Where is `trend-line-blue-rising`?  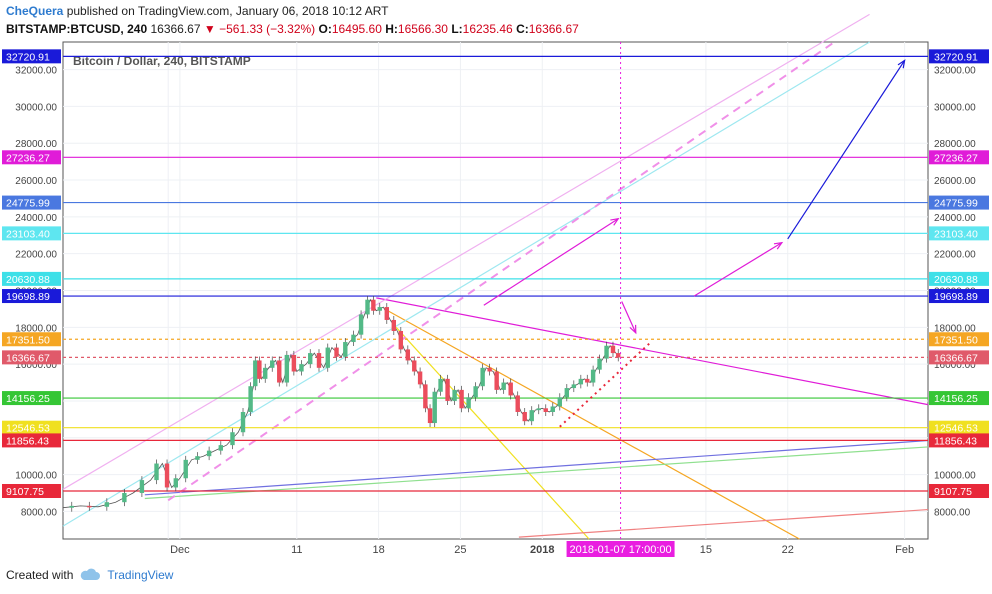
trend-line-blue-rising is located at coordinates (536, 467).